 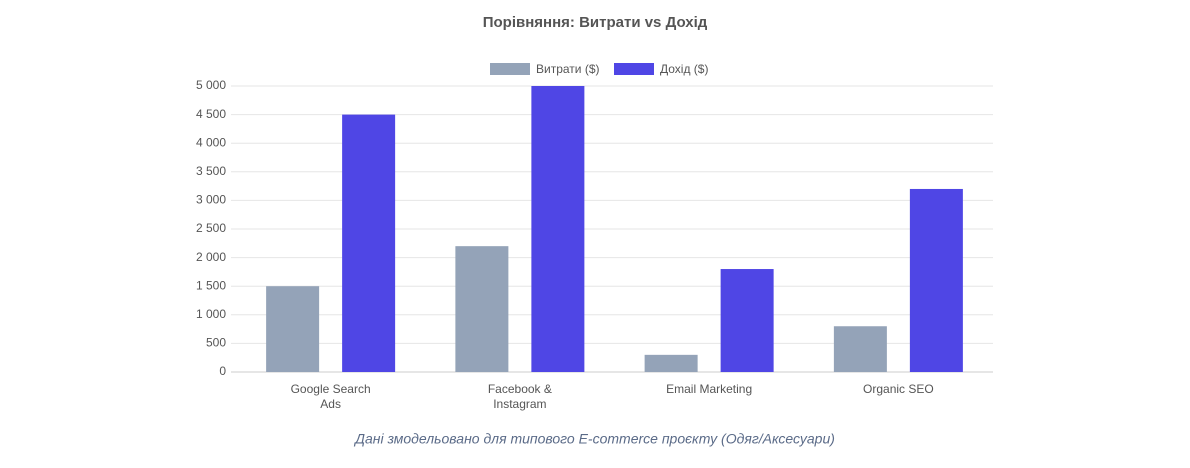 I want to click on y-tick-label: 5 000, so click(x=211, y=85).